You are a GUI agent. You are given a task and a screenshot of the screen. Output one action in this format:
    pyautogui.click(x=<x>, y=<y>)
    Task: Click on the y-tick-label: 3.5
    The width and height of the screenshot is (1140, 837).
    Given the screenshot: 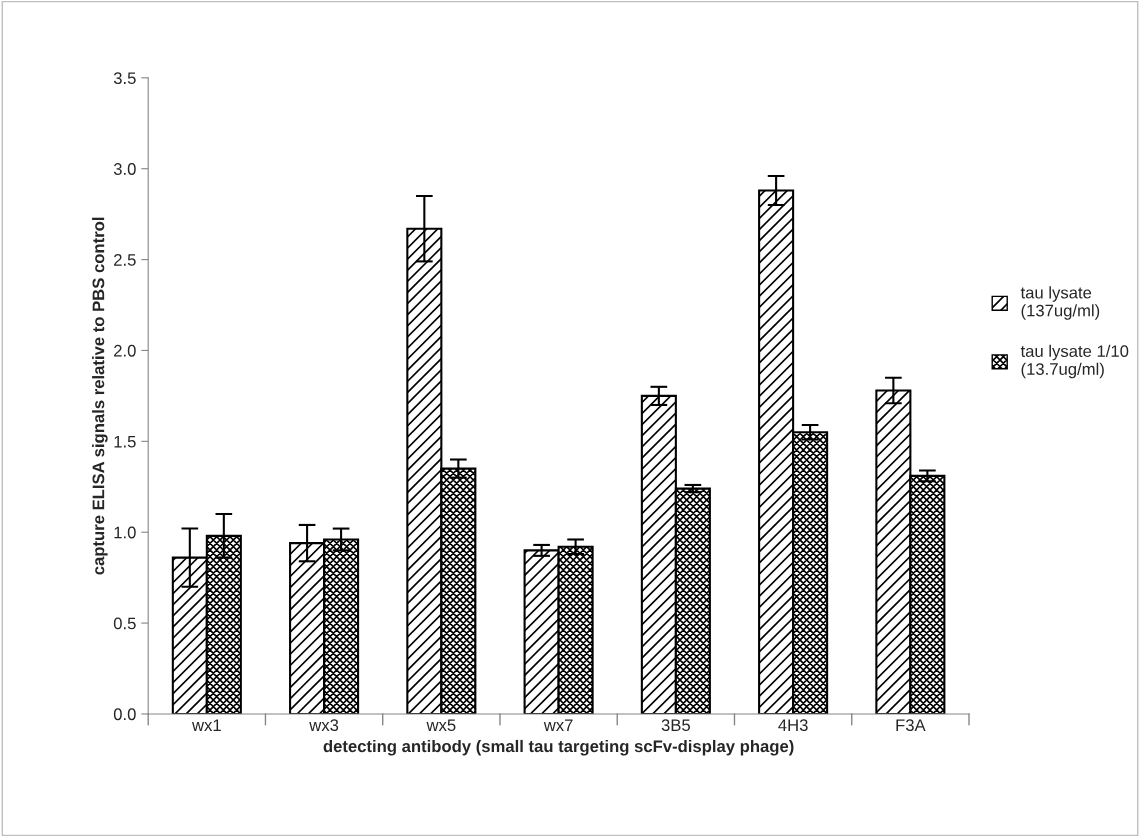 What is the action you would take?
    pyautogui.click(x=124, y=78)
    